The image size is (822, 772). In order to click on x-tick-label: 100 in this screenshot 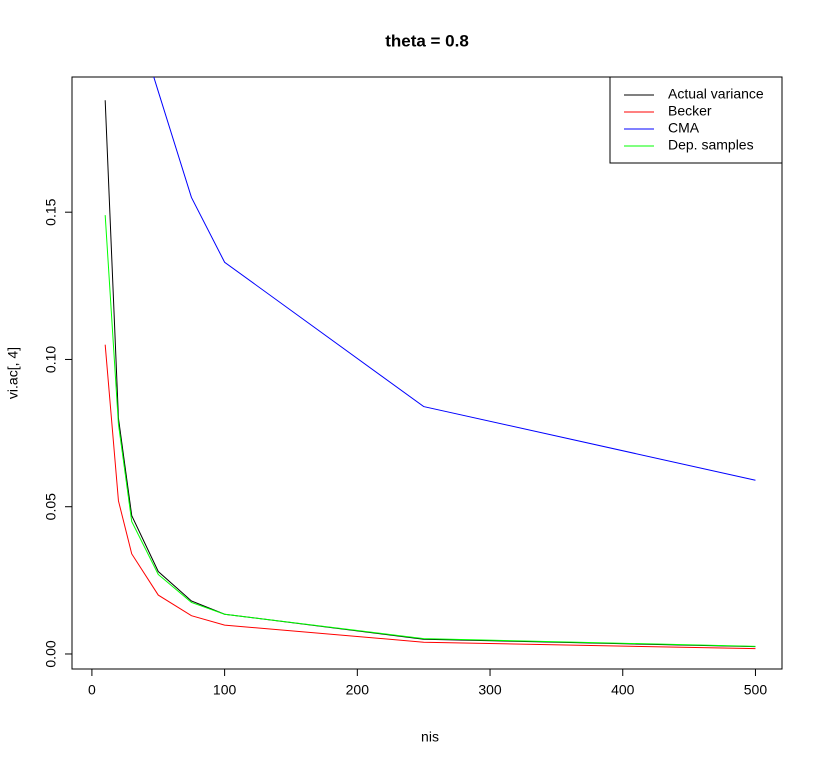, I will do `click(225, 690)`.